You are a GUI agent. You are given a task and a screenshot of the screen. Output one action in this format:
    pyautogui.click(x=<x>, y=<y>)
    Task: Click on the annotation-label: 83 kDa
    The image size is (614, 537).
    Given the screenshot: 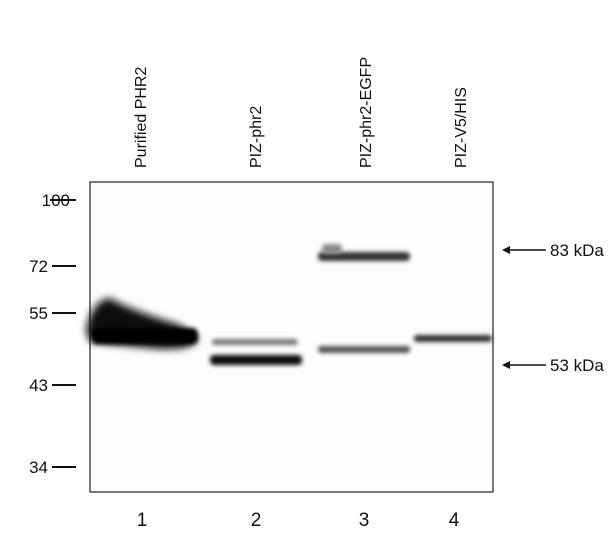 What is the action you would take?
    pyautogui.click(x=577, y=250)
    